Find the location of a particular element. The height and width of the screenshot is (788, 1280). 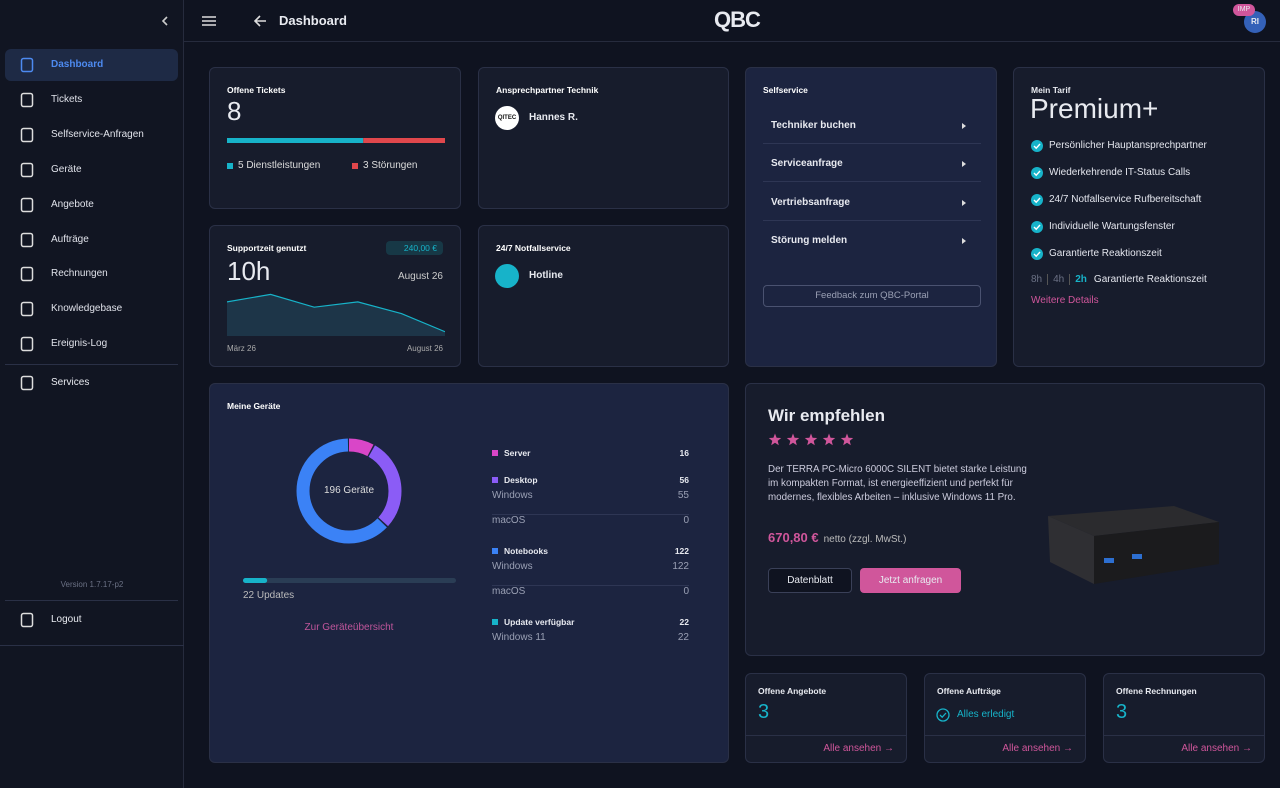

nav-item: Rechnungen is located at coordinates (79, 274).